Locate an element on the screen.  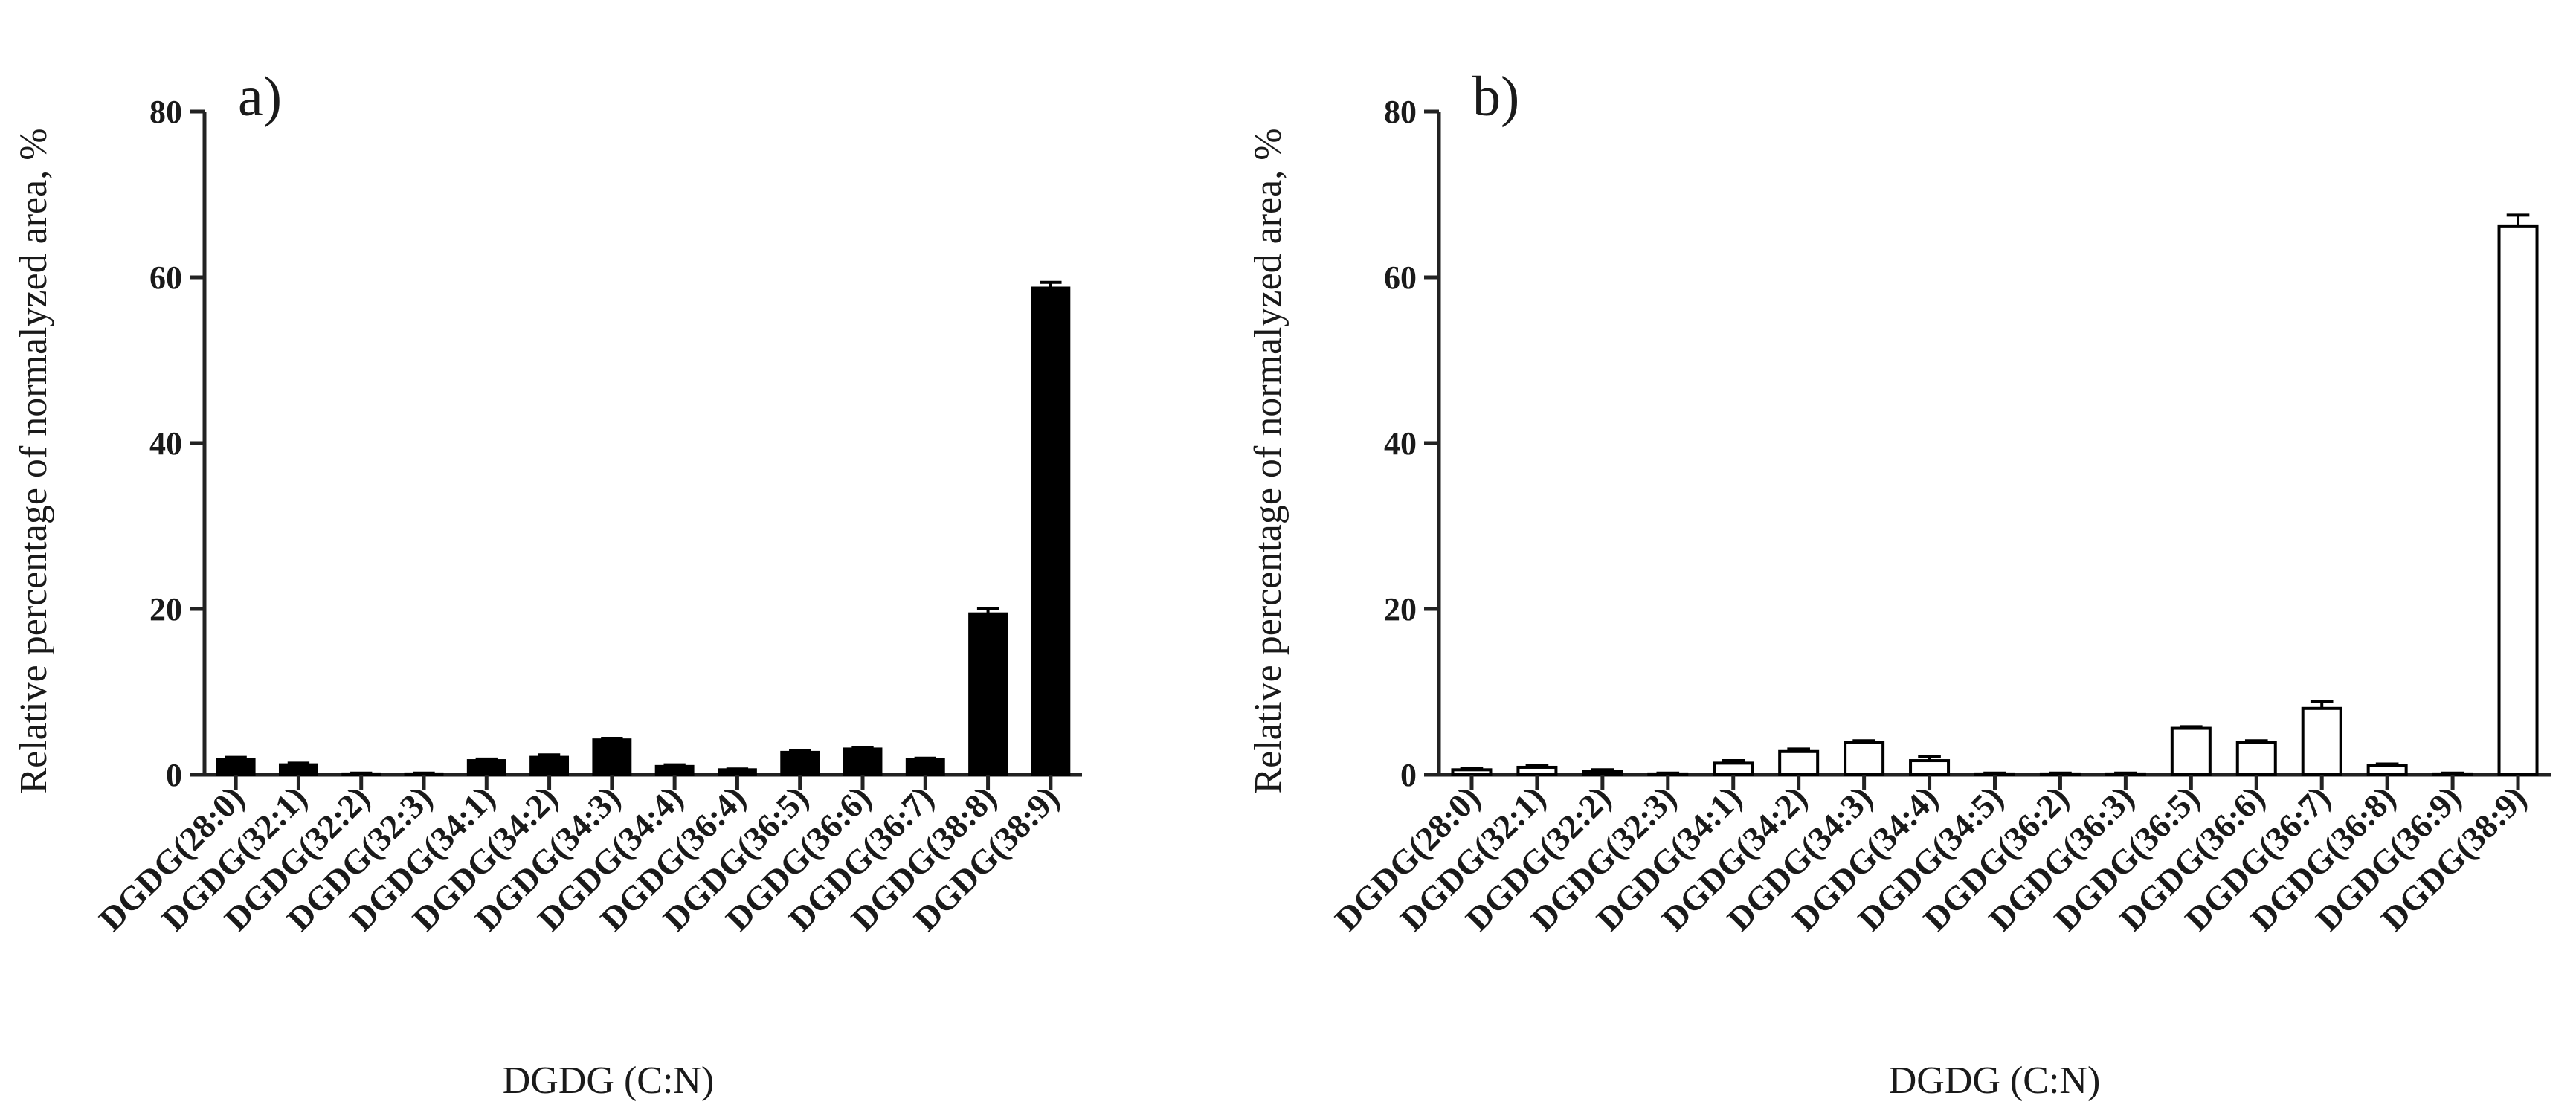
y-tick-label-a: 40 is located at coordinates (165, 444).